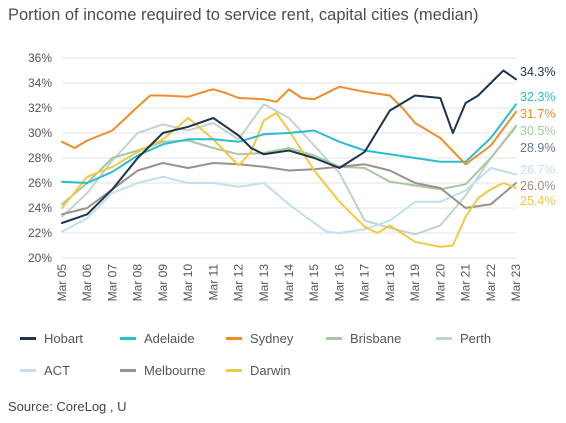  I want to click on x-tick-label: Mar 13, so click(264, 283).